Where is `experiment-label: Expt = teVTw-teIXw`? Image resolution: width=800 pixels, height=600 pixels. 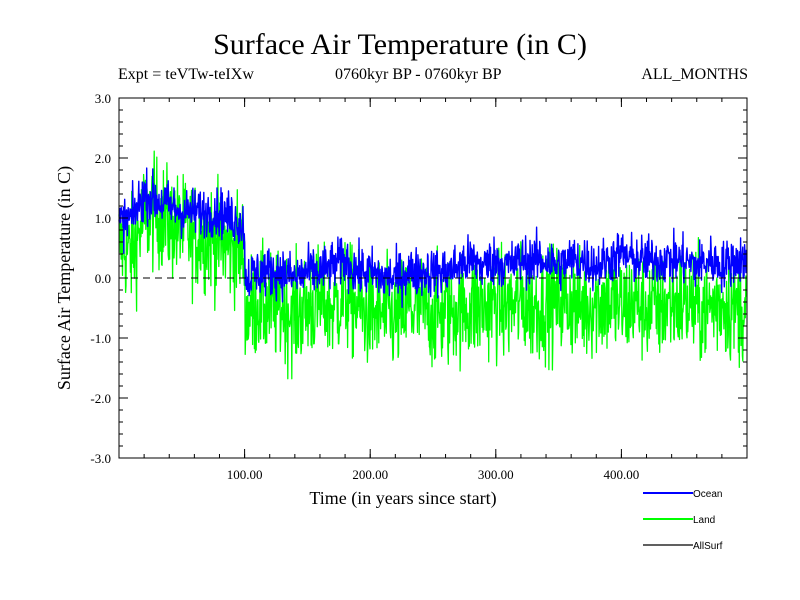
experiment-label: Expt = teVTw-teIXw is located at coordinates (186, 74).